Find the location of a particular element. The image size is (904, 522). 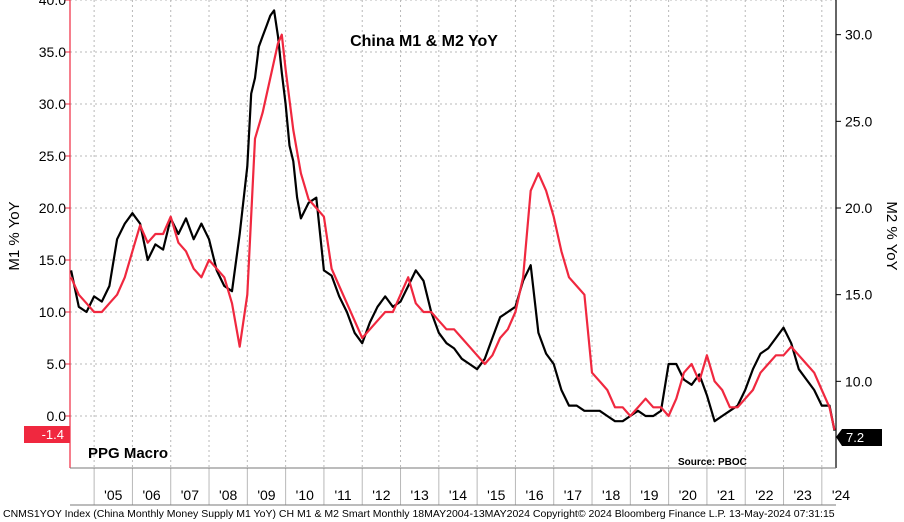

right-tick-label: 15.0 is located at coordinates (858, 295).